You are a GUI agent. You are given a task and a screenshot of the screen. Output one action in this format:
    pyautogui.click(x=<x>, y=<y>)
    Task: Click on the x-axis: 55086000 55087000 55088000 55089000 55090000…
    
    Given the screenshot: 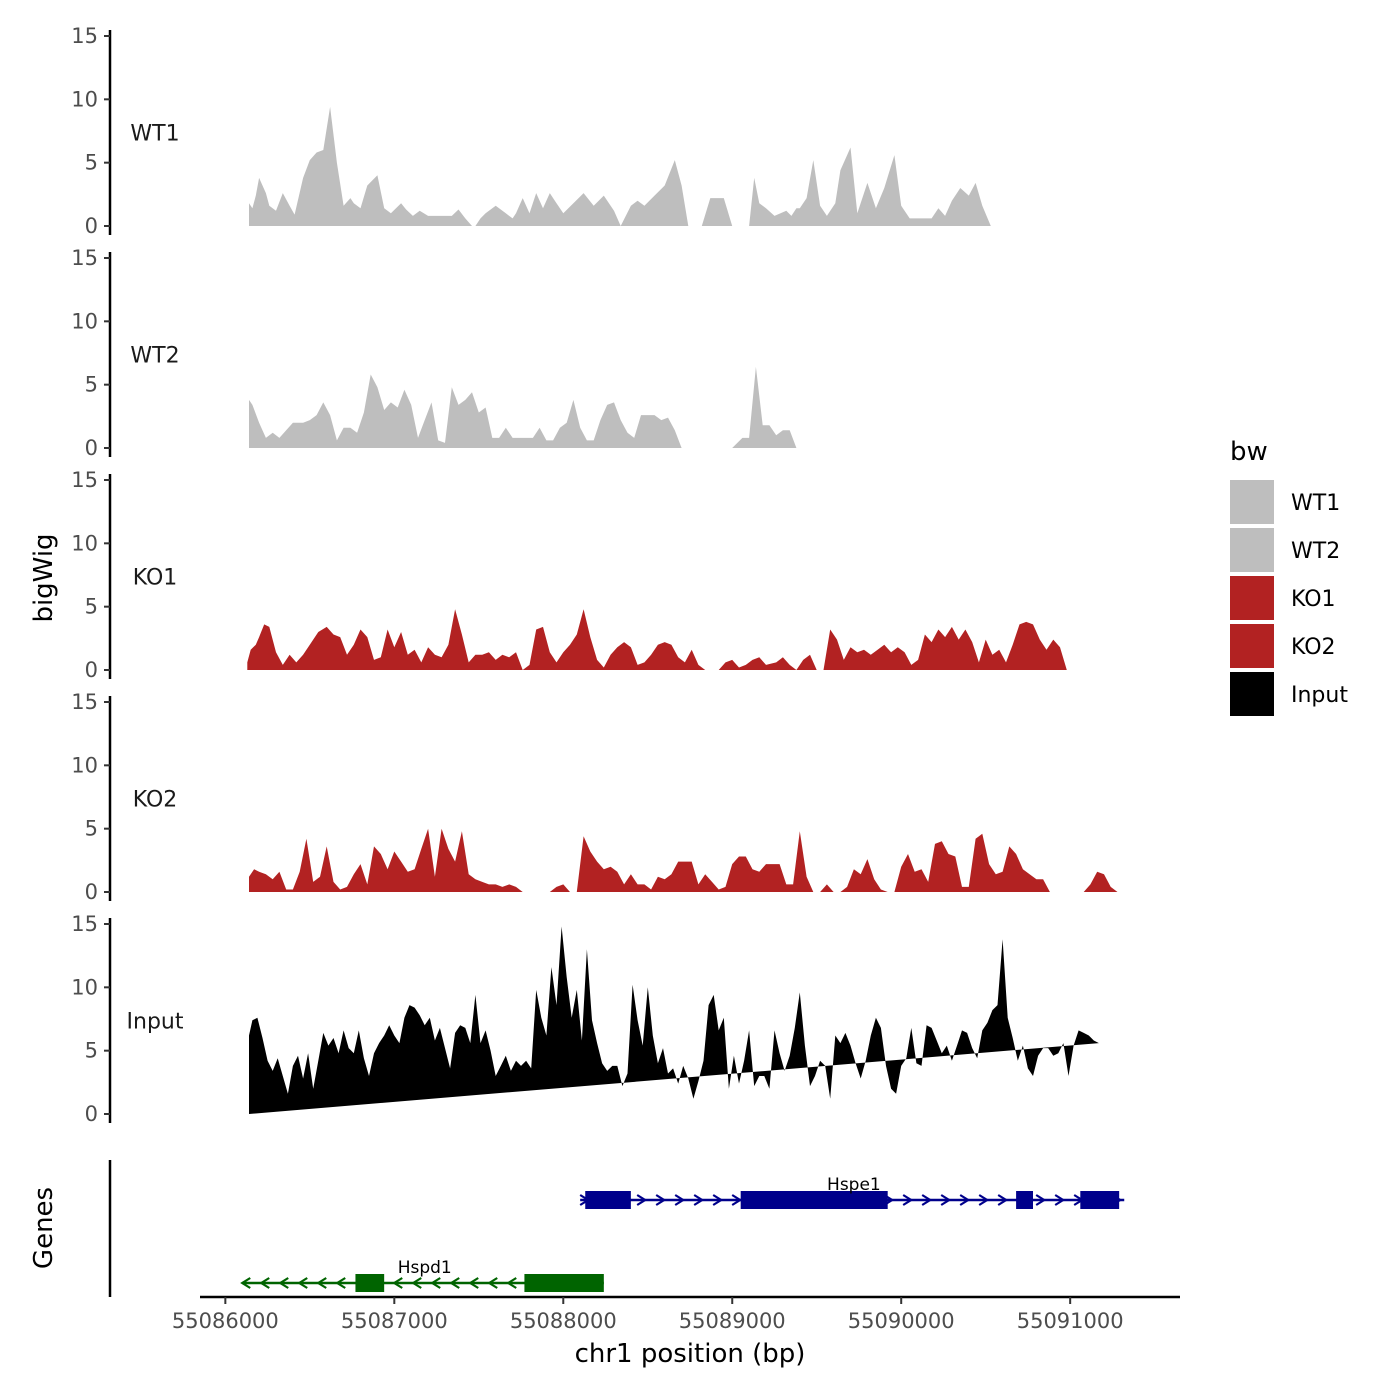 What is the action you would take?
    pyautogui.click(x=676, y=1314)
    